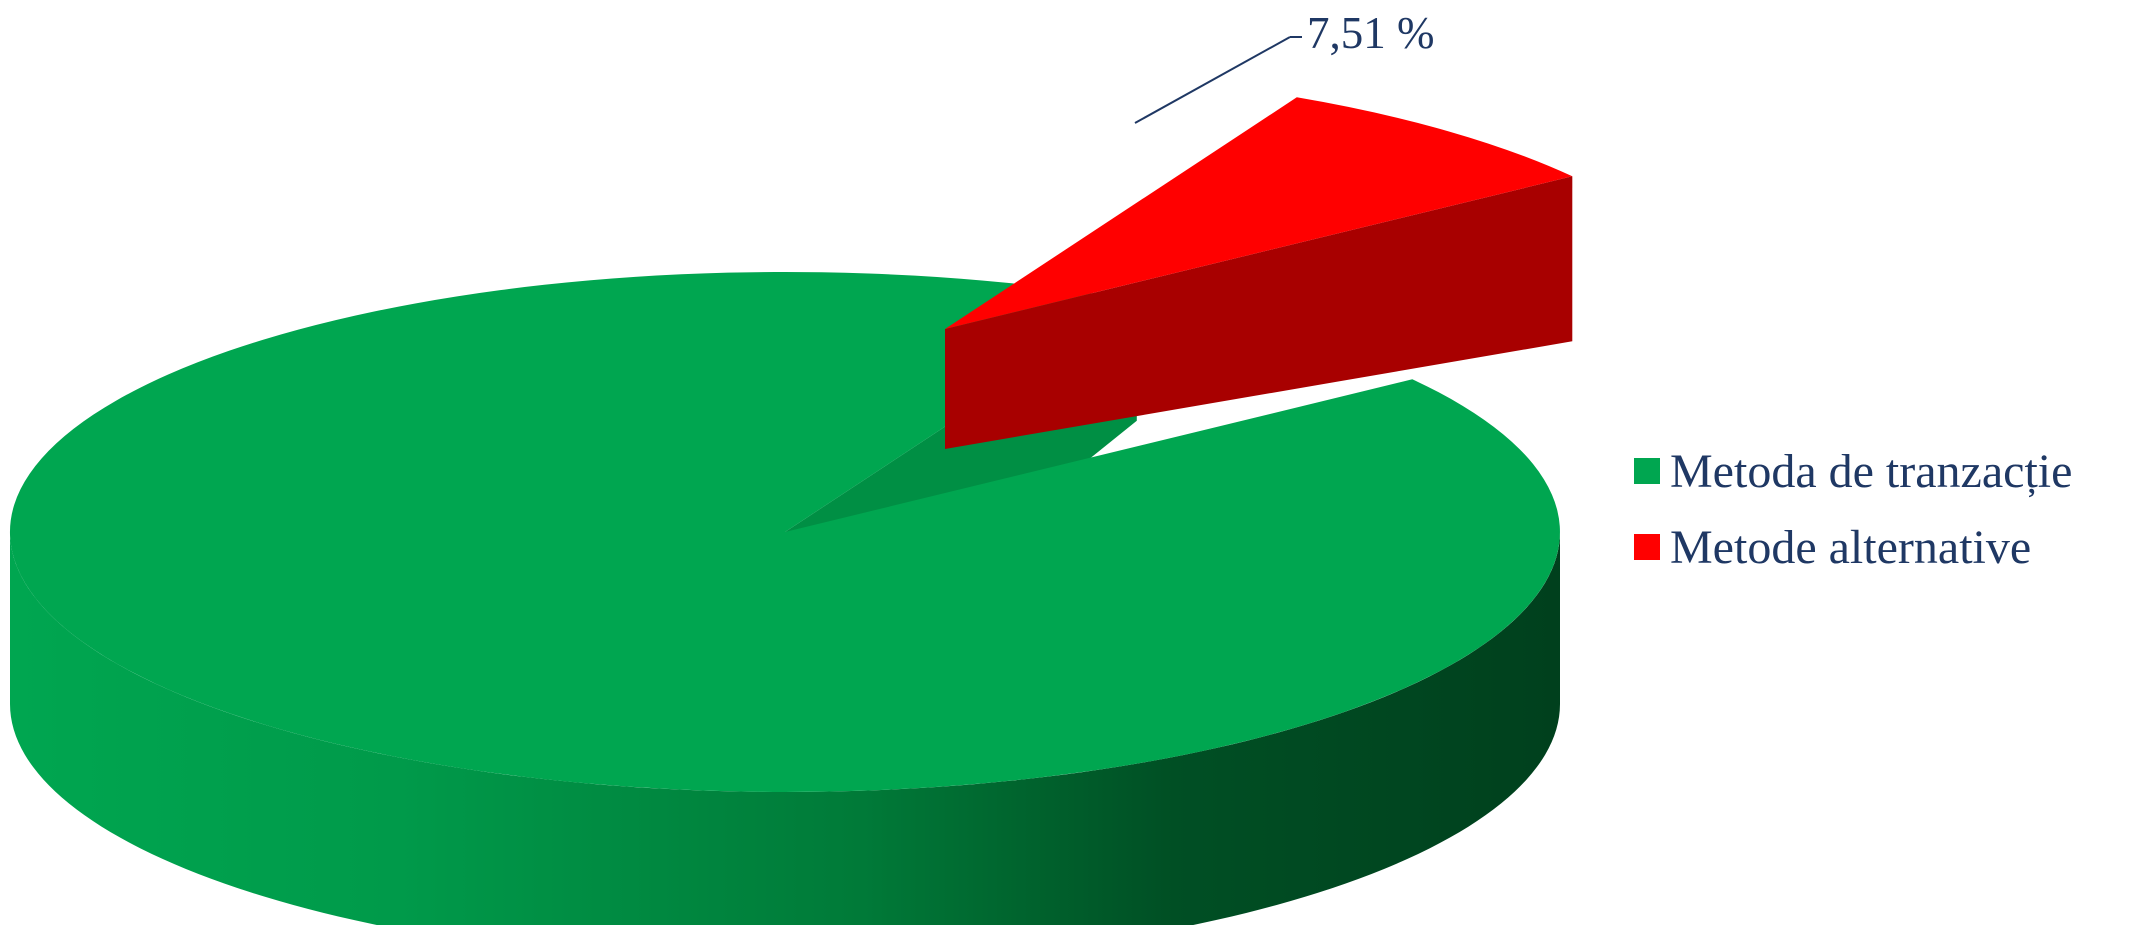 This screenshot has width=2133, height=925. I want to click on legend-item-metode-alternative: Metode alternative, so click(1853, 547).